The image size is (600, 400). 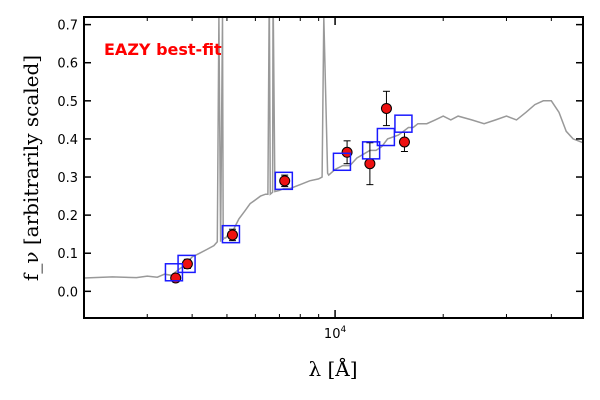 What do you see at coordinates (343, 330) in the screenshot?
I see `x-tick-exponent: 4` at bounding box center [343, 330].